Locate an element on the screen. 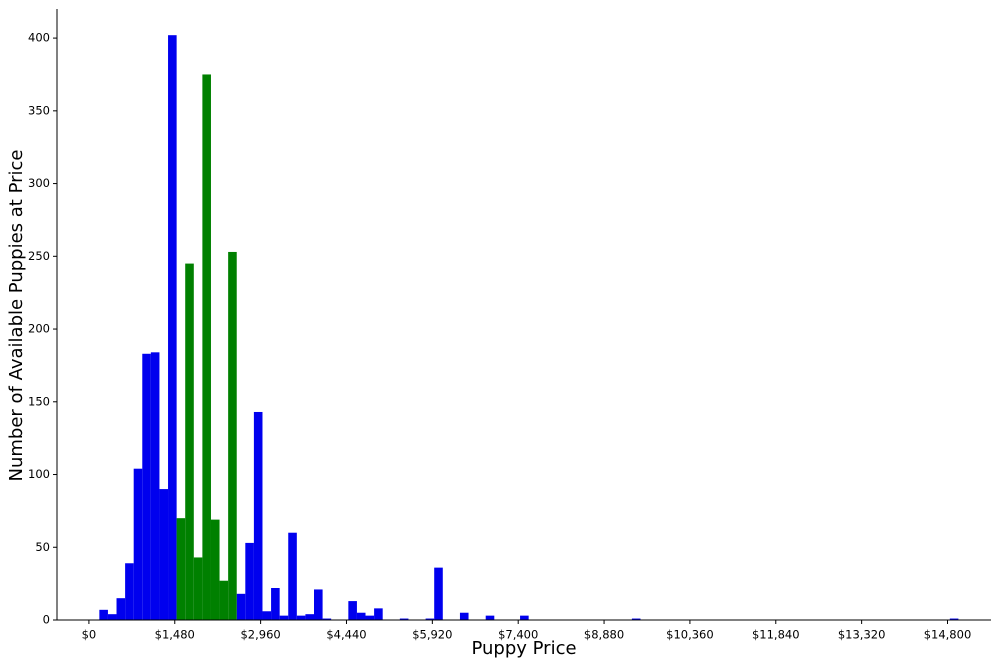 Image resolution: width=1000 pixels, height=666 pixels. x-tick-label: $5,920 is located at coordinates (432, 635).